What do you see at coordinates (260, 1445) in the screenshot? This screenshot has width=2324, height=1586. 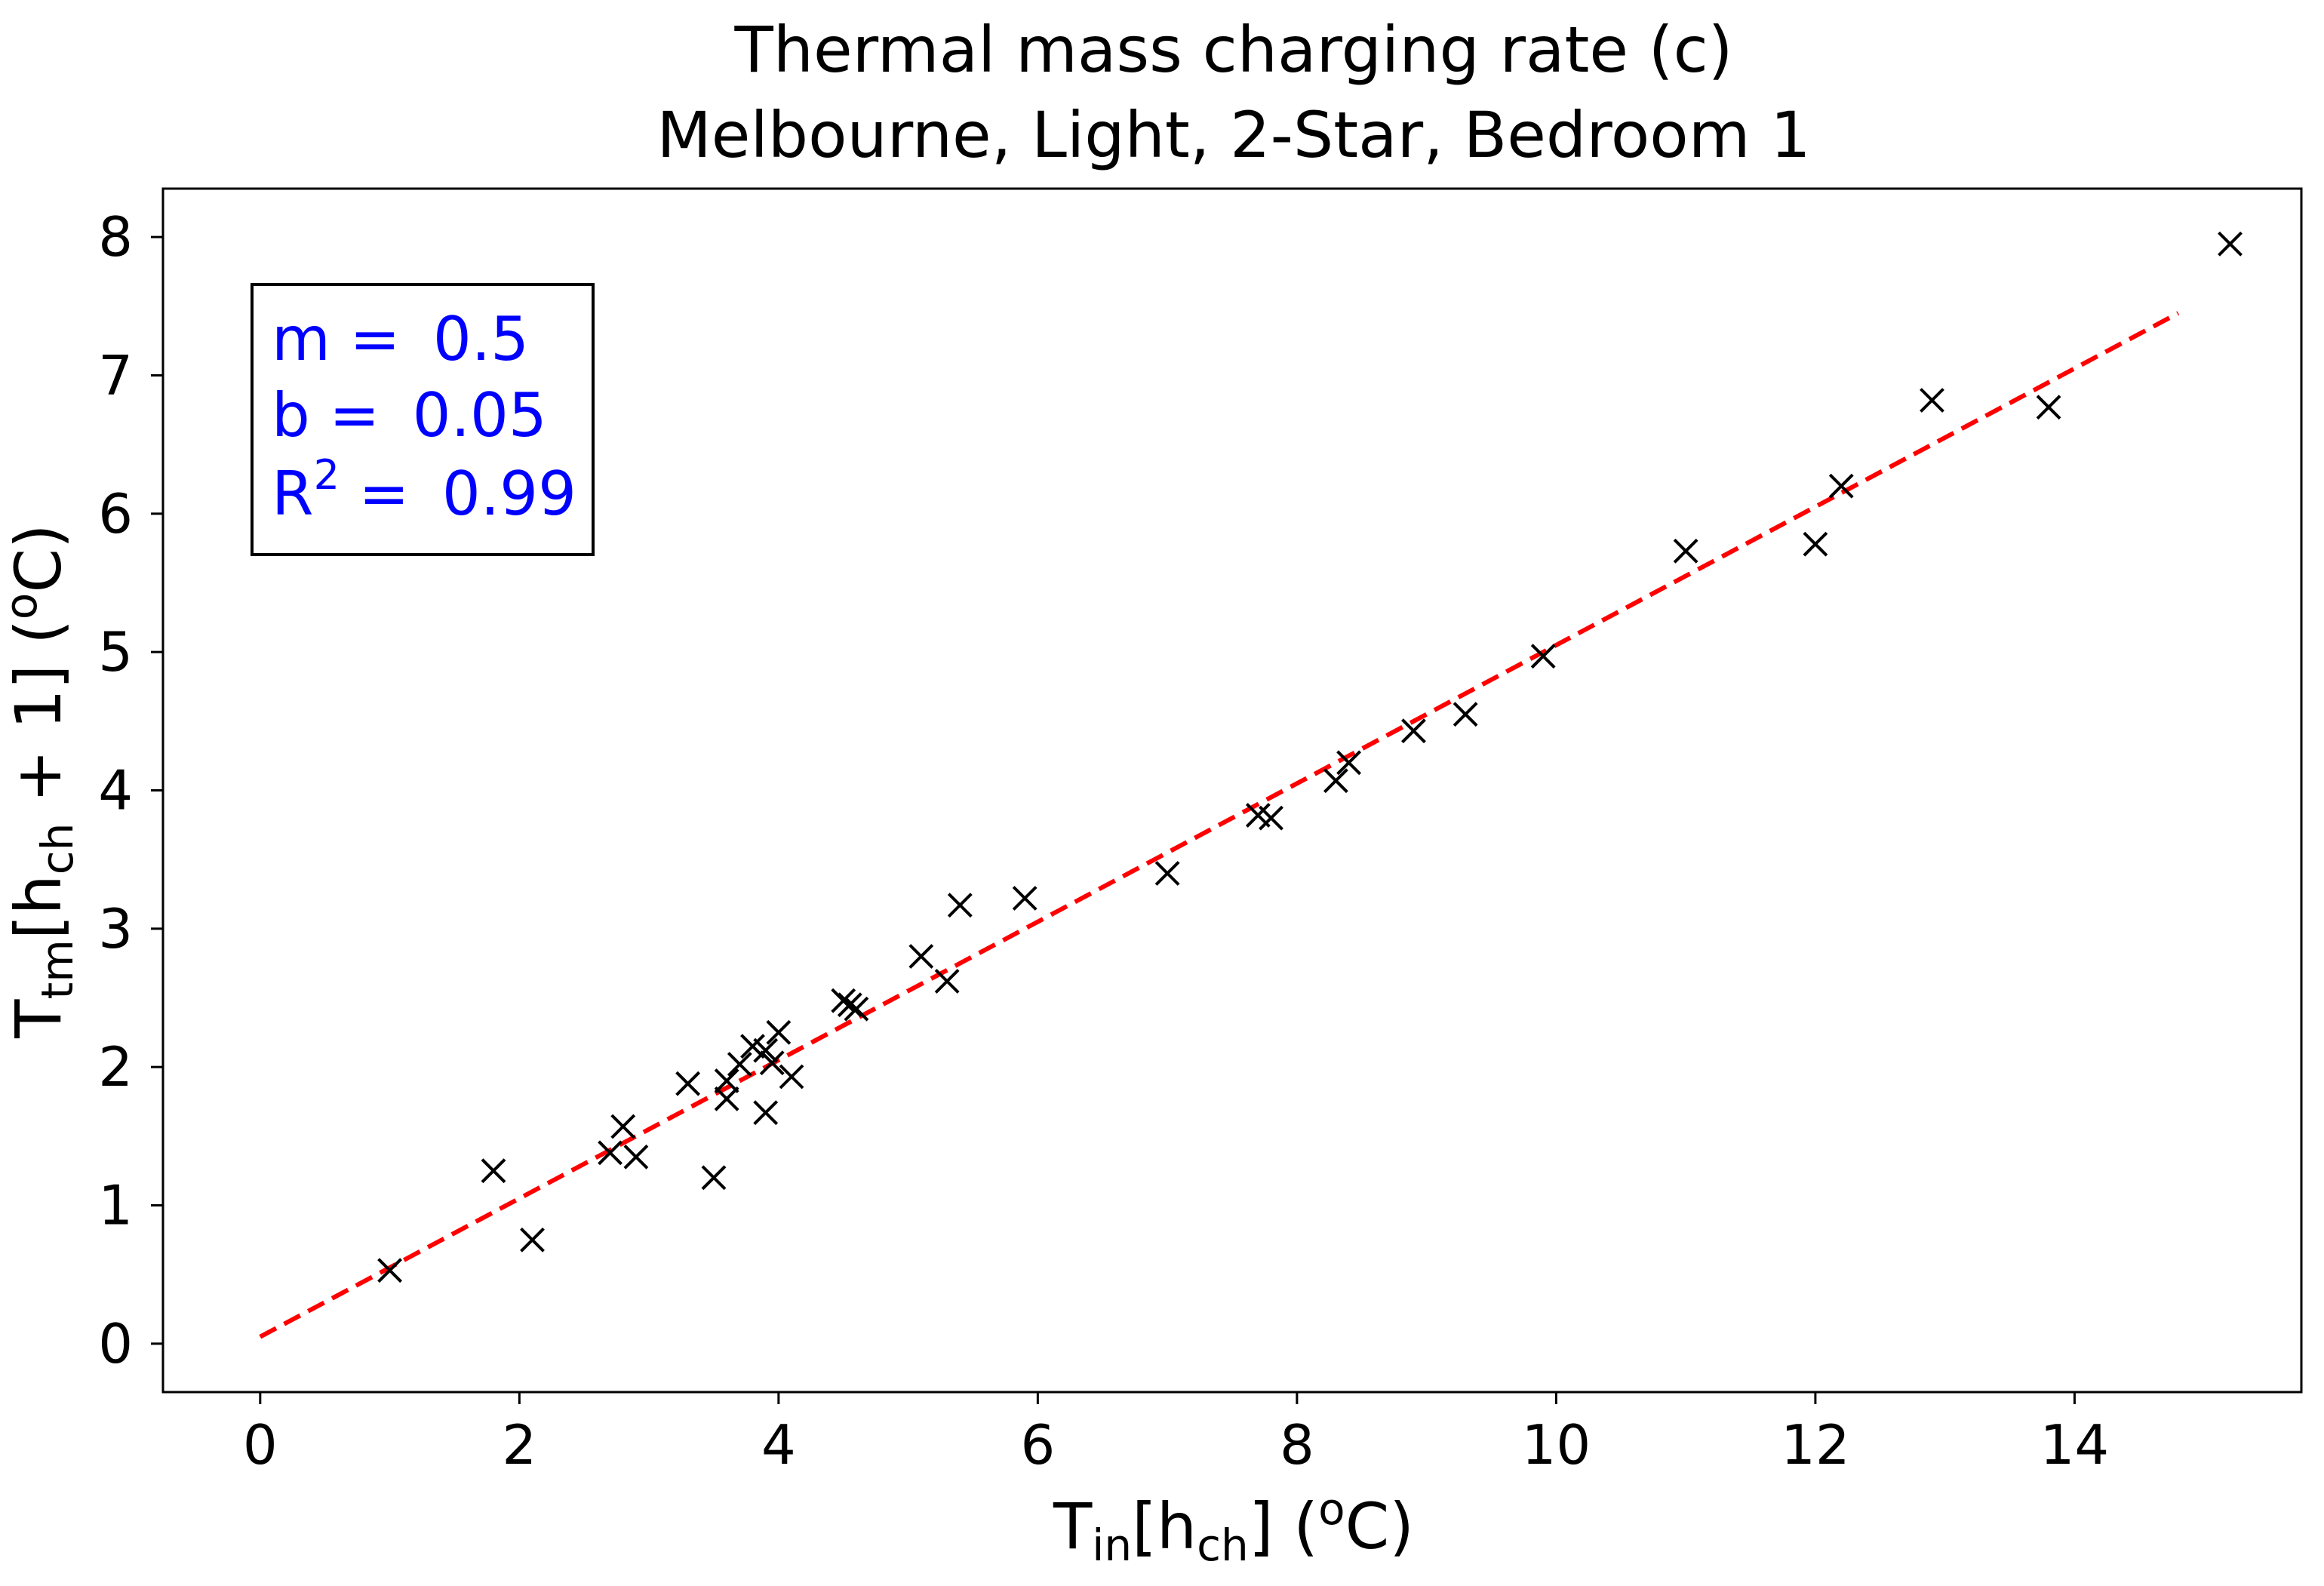 I see `x-tick-label: 0` at bounding box center [260, 1445].